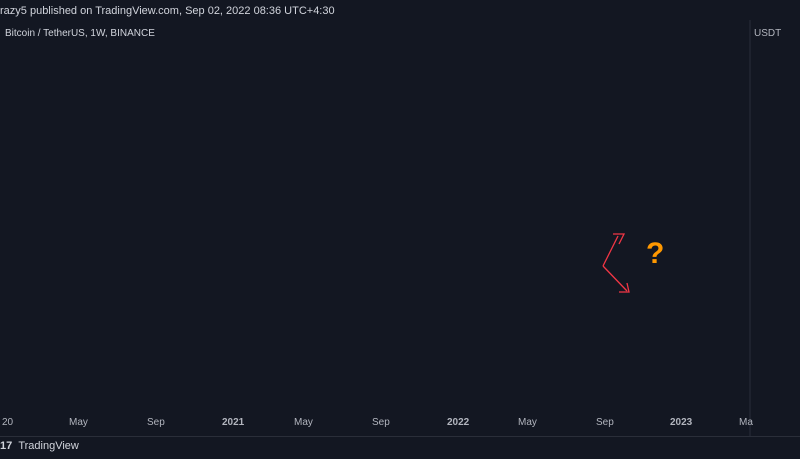 The image size is (800, 459). What do you see at coordinates (624, 287) in the screenshot?
I see `down-arrow-head` at bounding box center [624, 287].